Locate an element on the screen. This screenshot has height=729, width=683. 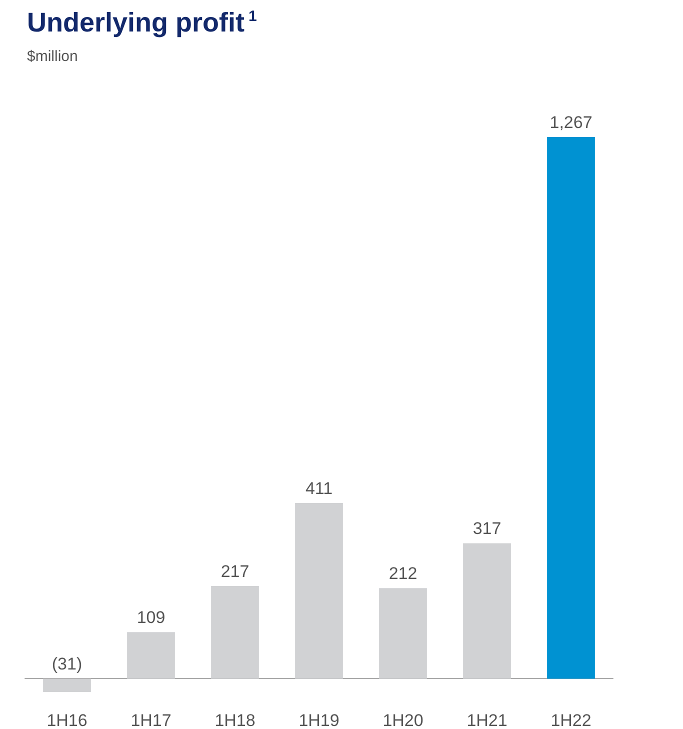
x-tick-label: 1H17 is located at coordinates (151, 720).